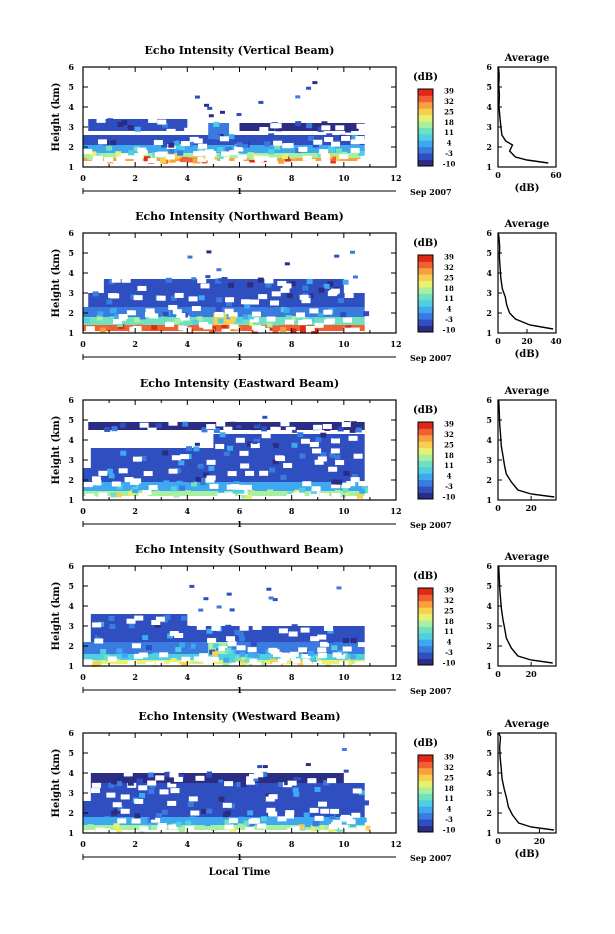 Image resolution: width=615 pixels, height=934 pixels. I want to click on colorbar-tick-label: 11, so click(449, 631).